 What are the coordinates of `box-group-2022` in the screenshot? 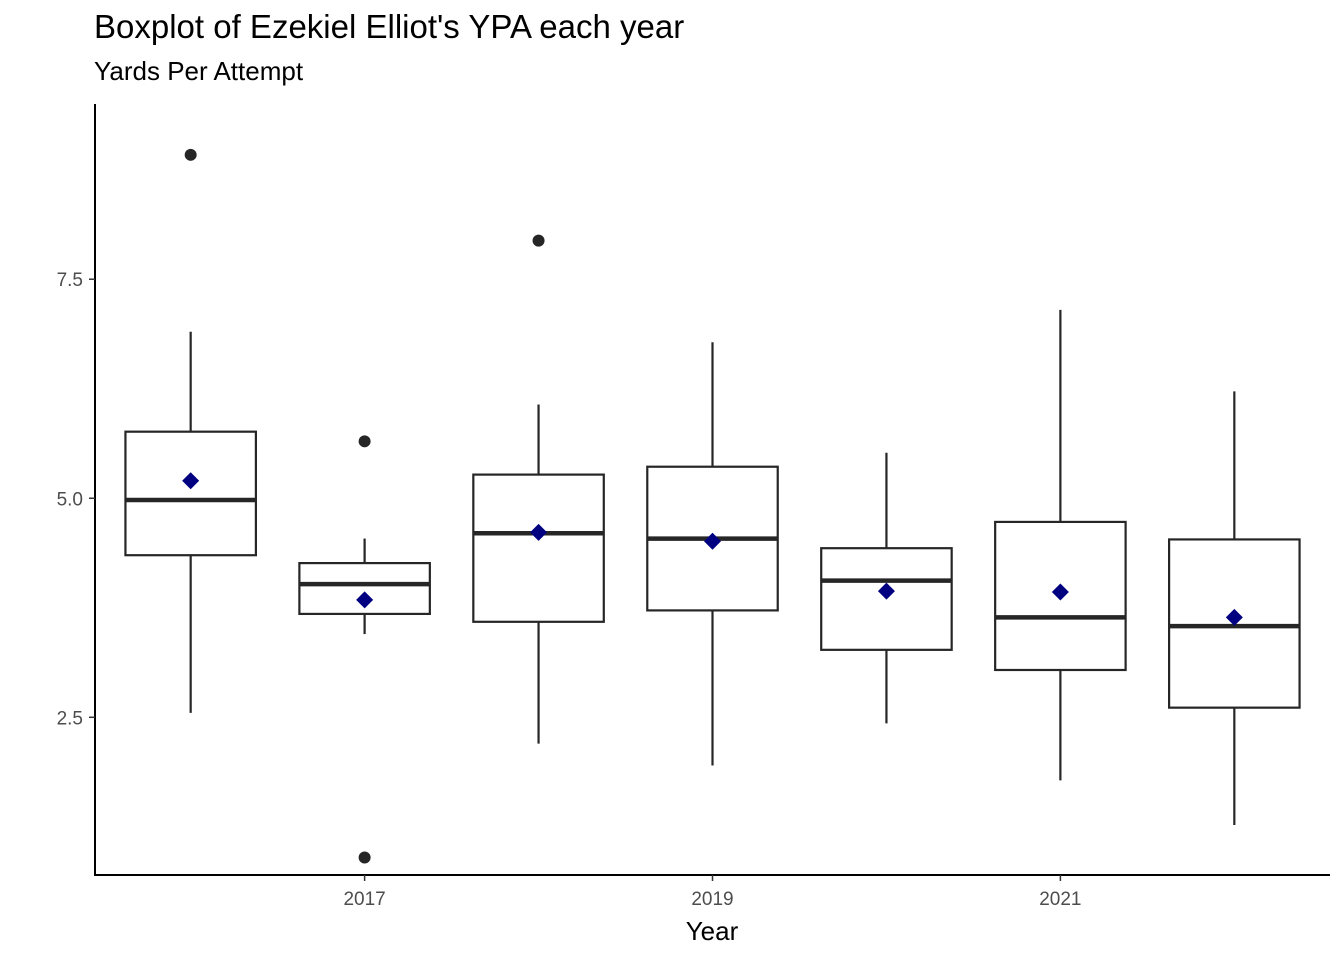 It's located at (1234, 608).